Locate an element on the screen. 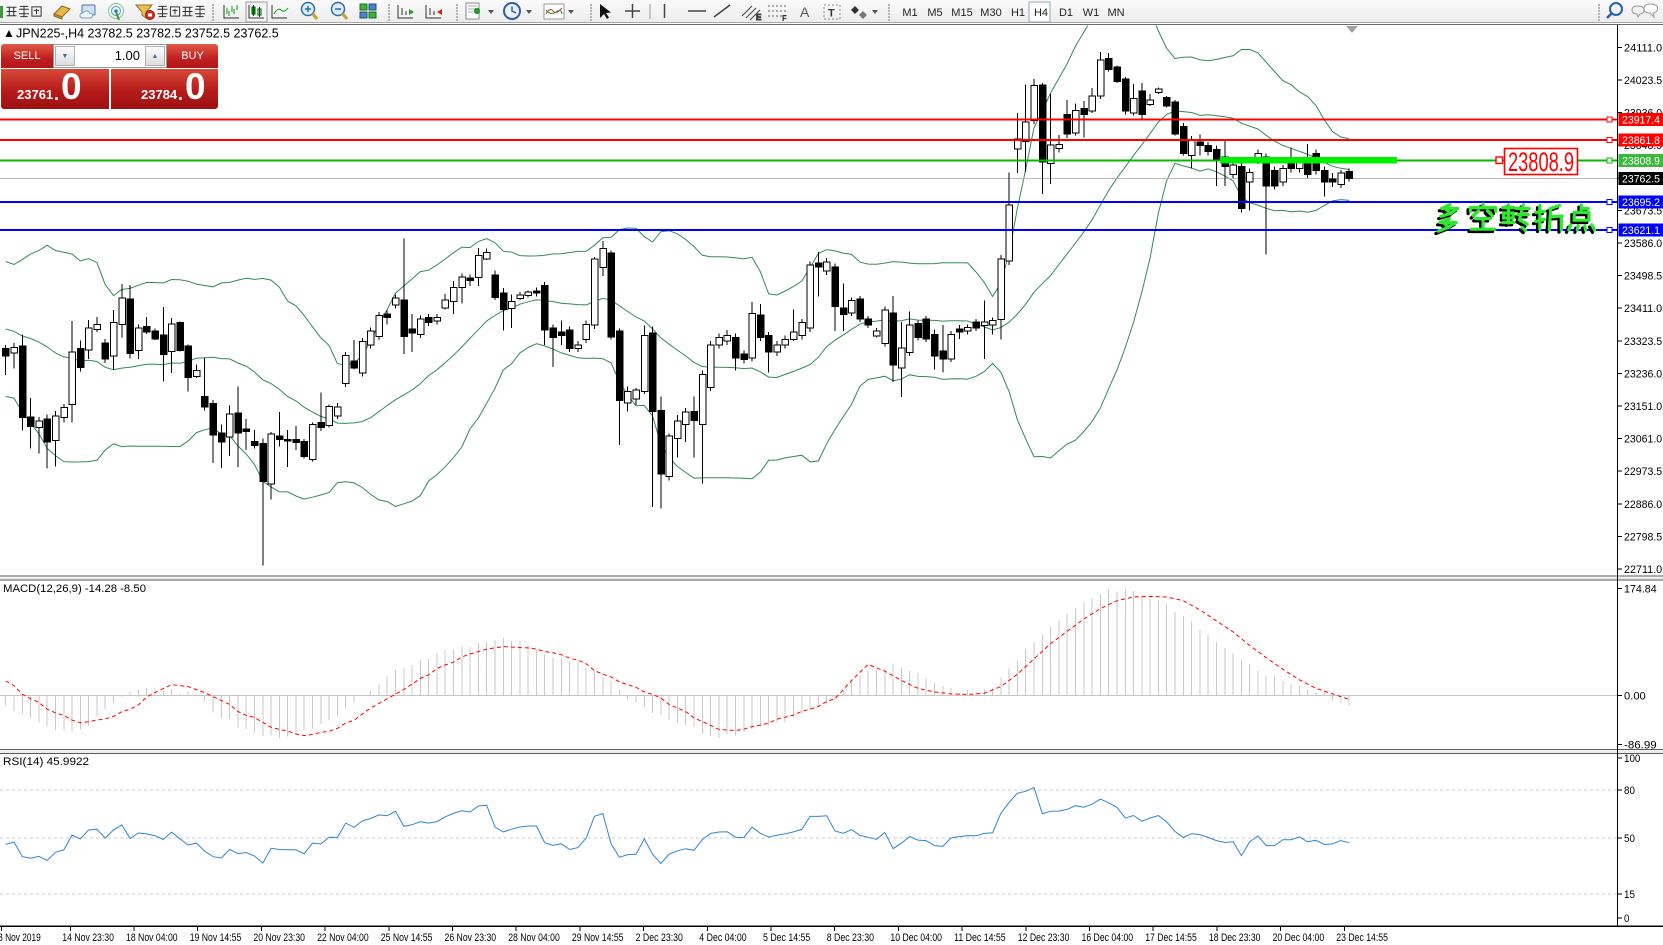 This screenshot has height=945, width=1663. svg-text: 22973.5 is located at coordinates (1643, 472).